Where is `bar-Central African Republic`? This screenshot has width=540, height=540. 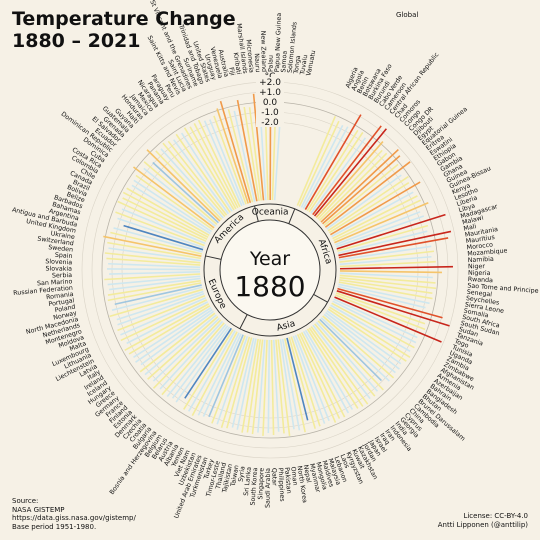
bar-Central African Republic is located at coordinates (347, 170).